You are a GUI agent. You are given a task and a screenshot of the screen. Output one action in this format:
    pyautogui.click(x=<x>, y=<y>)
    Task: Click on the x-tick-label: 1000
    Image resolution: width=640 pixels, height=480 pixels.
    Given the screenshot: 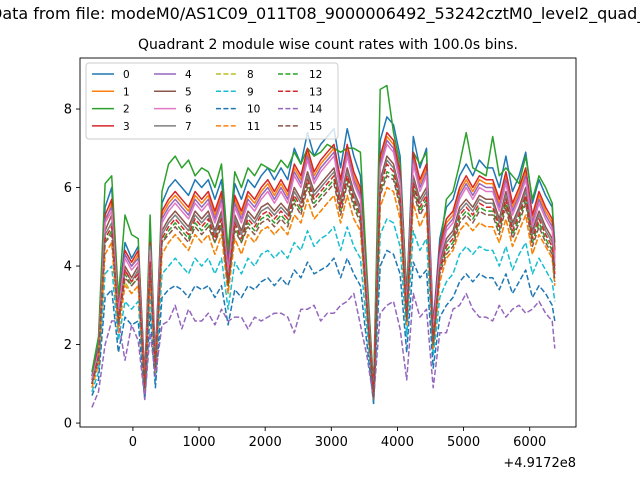 What is the action you would take?
    pyautogui.click(x=198, y=442)
    